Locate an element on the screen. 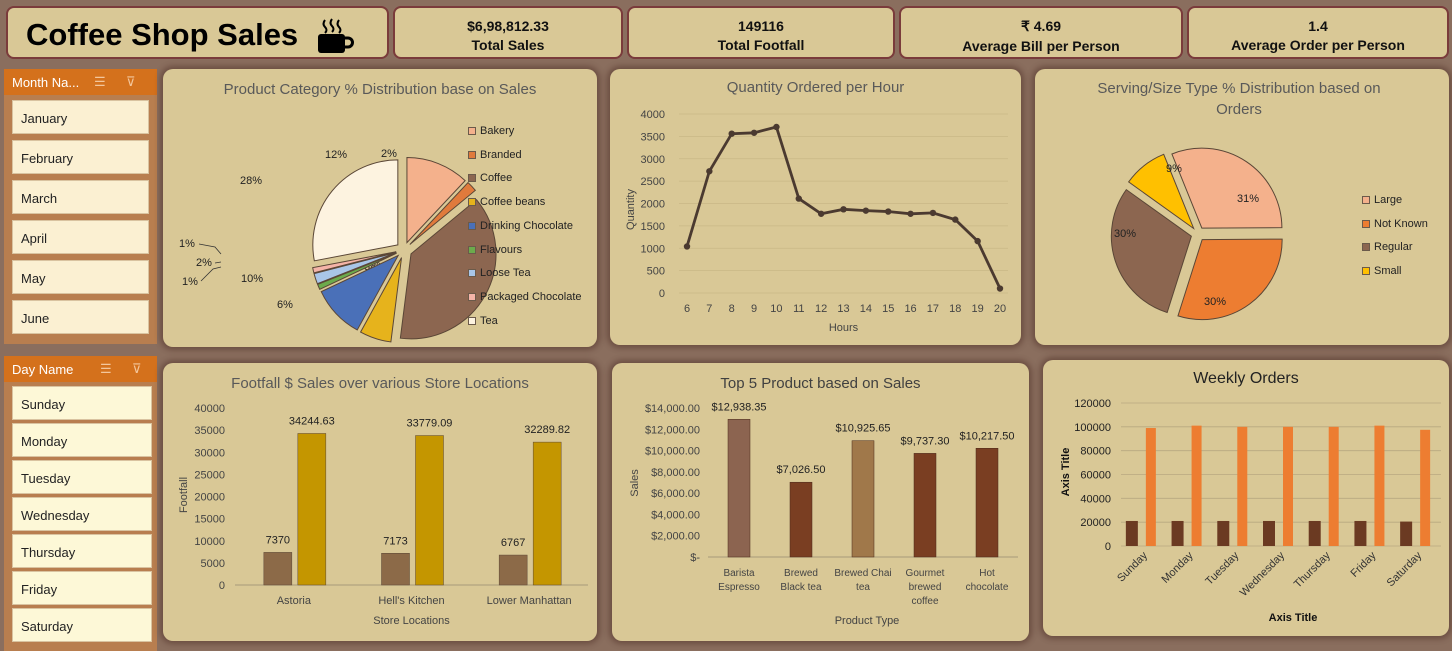 This screenshot has width=1452, height=651. x-tick-label: 8 is located at coordinates (732, 309).